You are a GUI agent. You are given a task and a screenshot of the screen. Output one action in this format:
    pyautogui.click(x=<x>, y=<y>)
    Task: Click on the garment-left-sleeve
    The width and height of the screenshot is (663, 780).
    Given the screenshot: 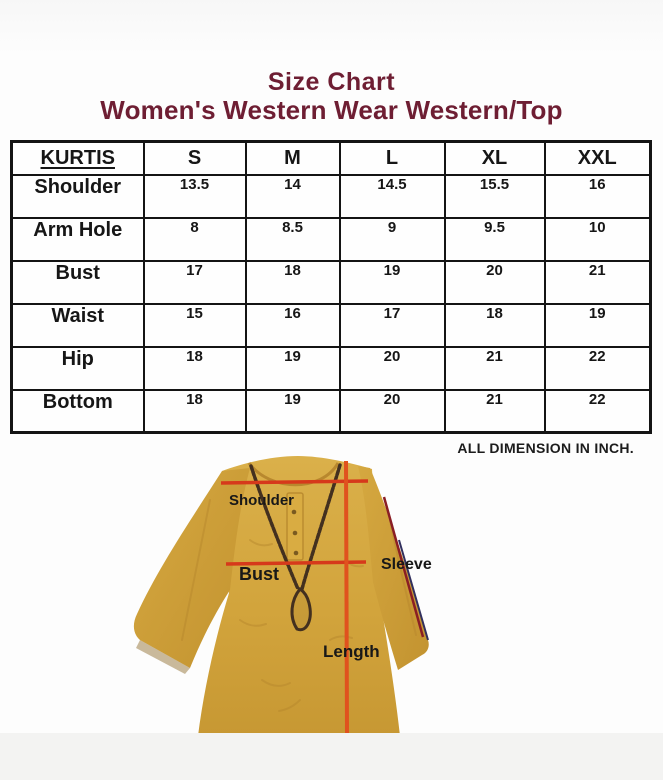 What is the action you would take?
    pyautogui.click(x=191, y=568)
    